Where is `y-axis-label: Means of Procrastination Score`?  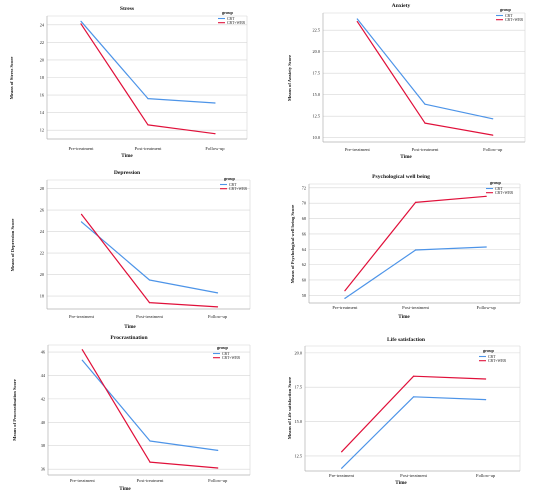 y-axis-label: Means of Procrastination Score is located at coordinates (14, 410).